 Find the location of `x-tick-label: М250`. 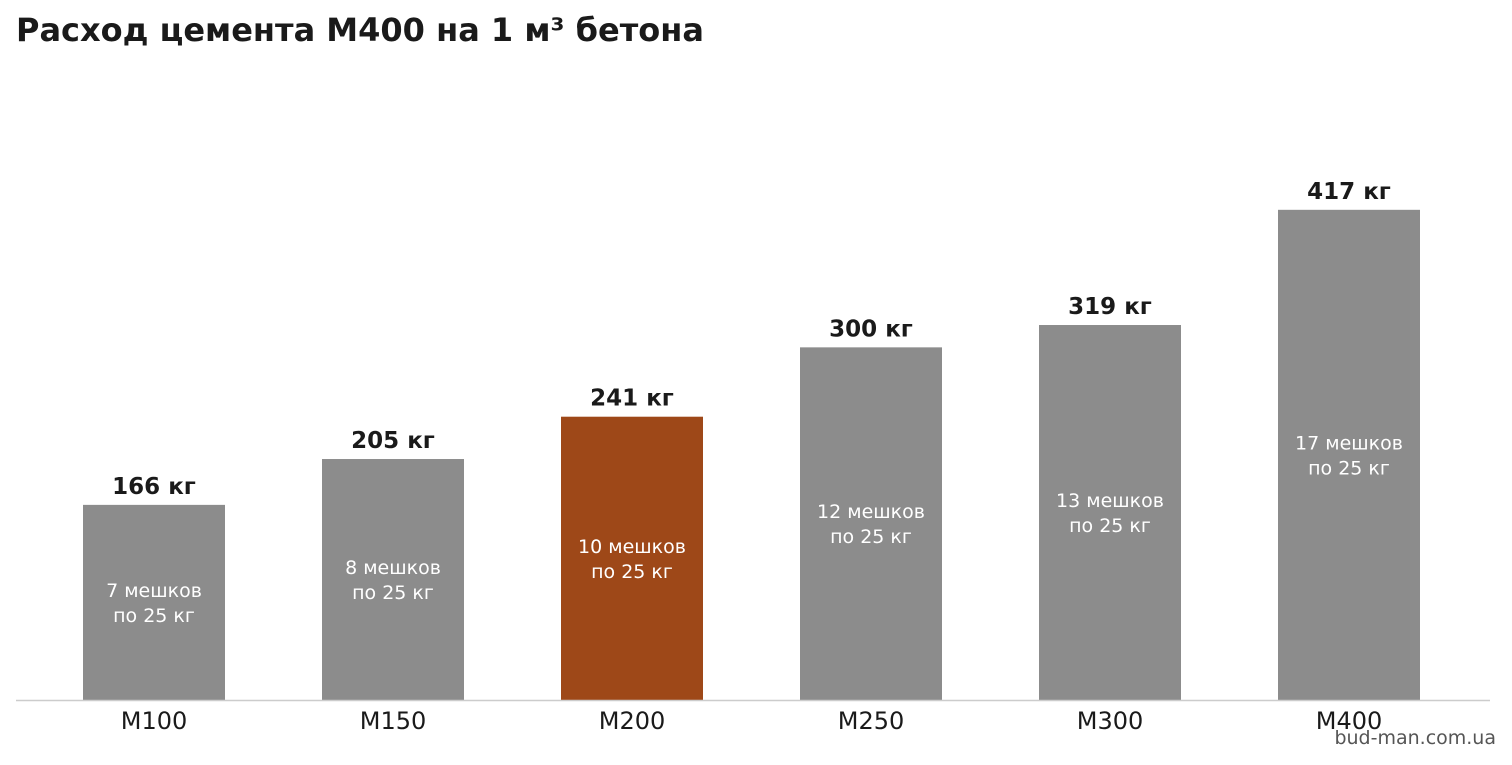

x-tick-label: М250 is located at coordinates (871, 721).